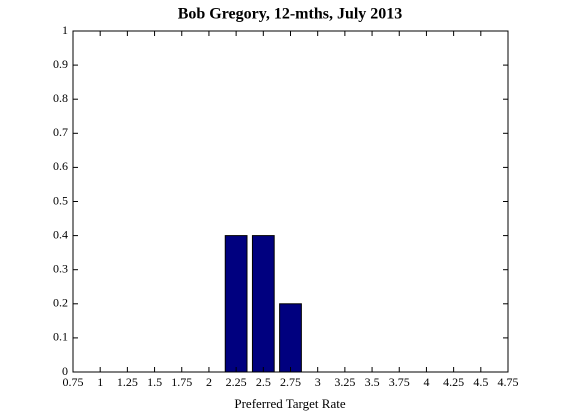  What do you see at coordinates (60, 268) in the screenshot?
I see `y-tick-label: 0.3` at bounding box center [60, 268].